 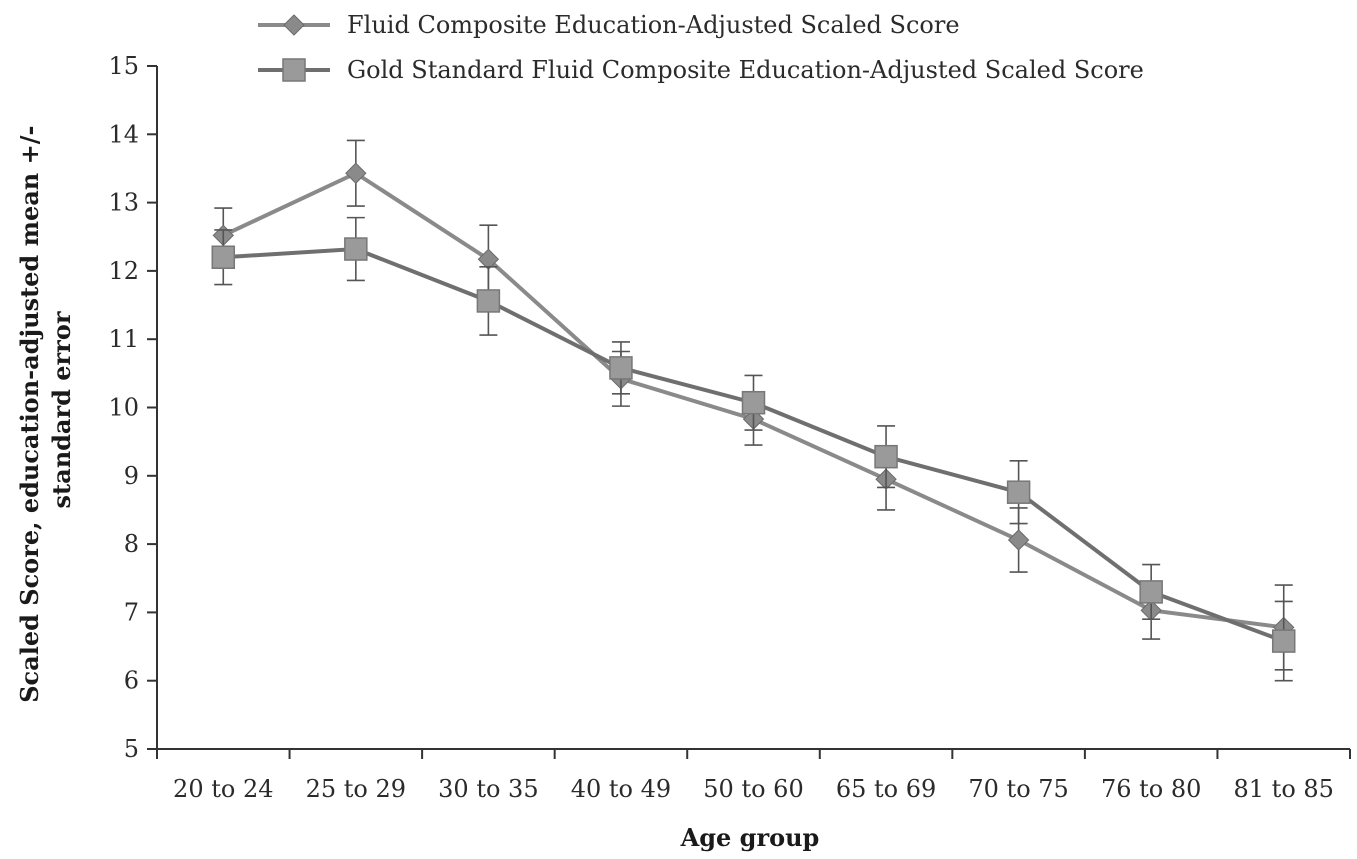 What do you see at coordinates (223, 789) in the screenshot?
I see `x-tick-label: 20 to 24` at bounding box center [223, 789].